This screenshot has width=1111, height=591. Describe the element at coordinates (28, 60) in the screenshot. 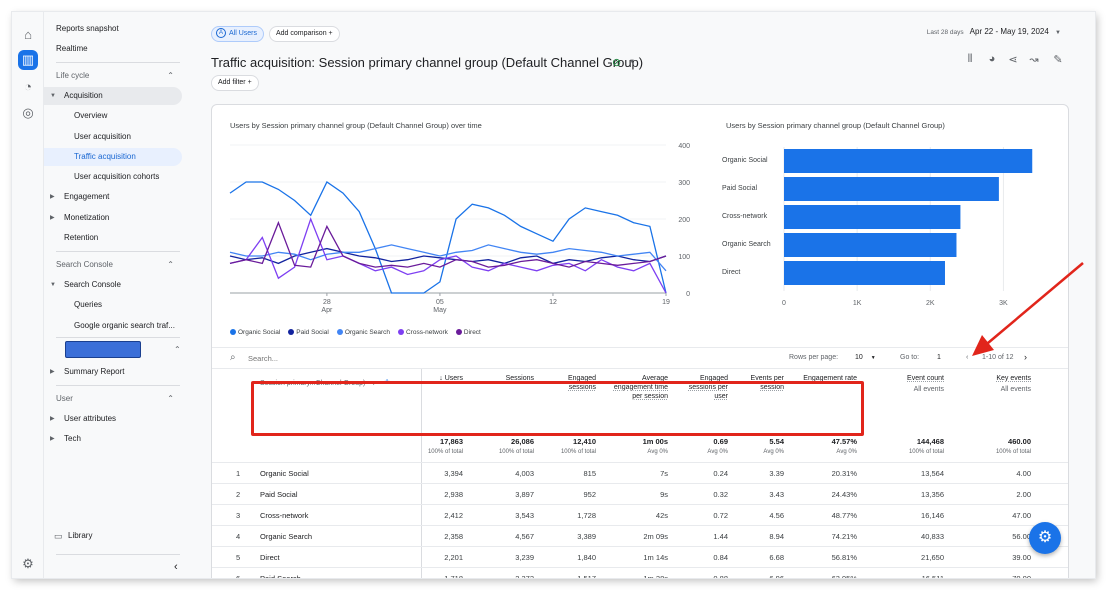

I see `reports-icon: ▥` at that location.